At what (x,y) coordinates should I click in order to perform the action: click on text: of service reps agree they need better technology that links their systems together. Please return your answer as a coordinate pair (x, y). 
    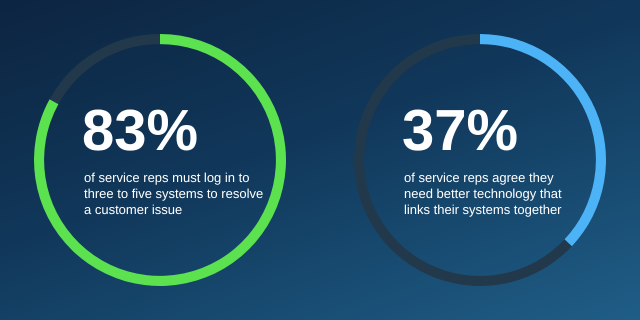
    Looking at the image, I should click on (483, 194).